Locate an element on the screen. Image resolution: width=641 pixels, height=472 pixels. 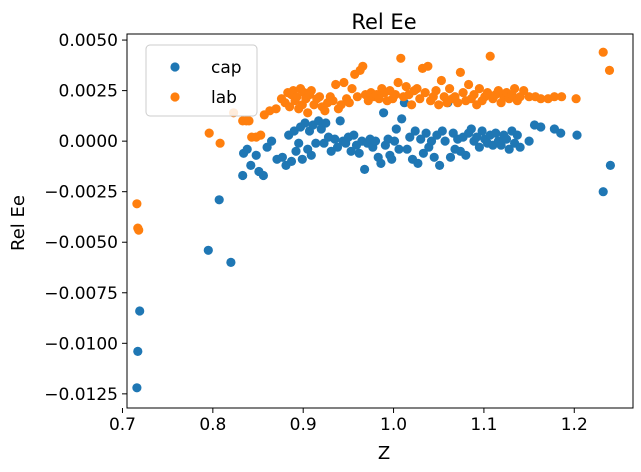
x-tick-label: 1.2 is located at coordinates (574, 425).